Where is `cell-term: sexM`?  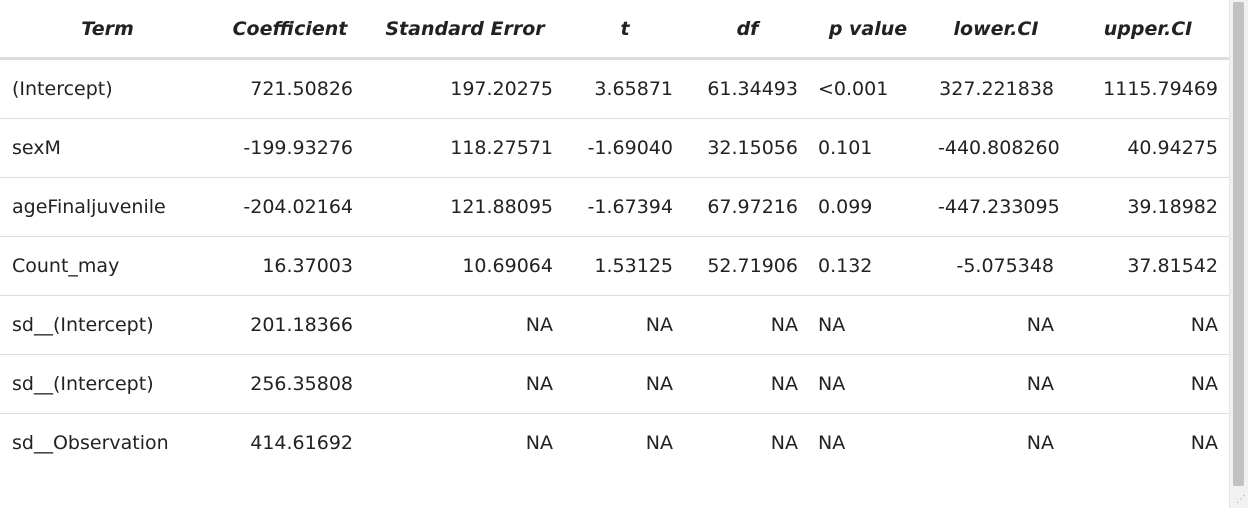
cell-term: sexM is located at coordinates (107, 148).